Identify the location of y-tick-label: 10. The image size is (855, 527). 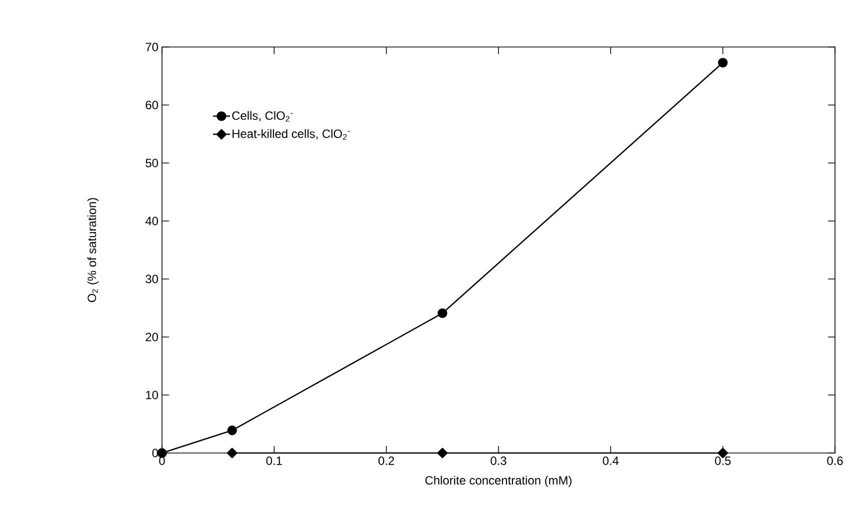
(152, 395).